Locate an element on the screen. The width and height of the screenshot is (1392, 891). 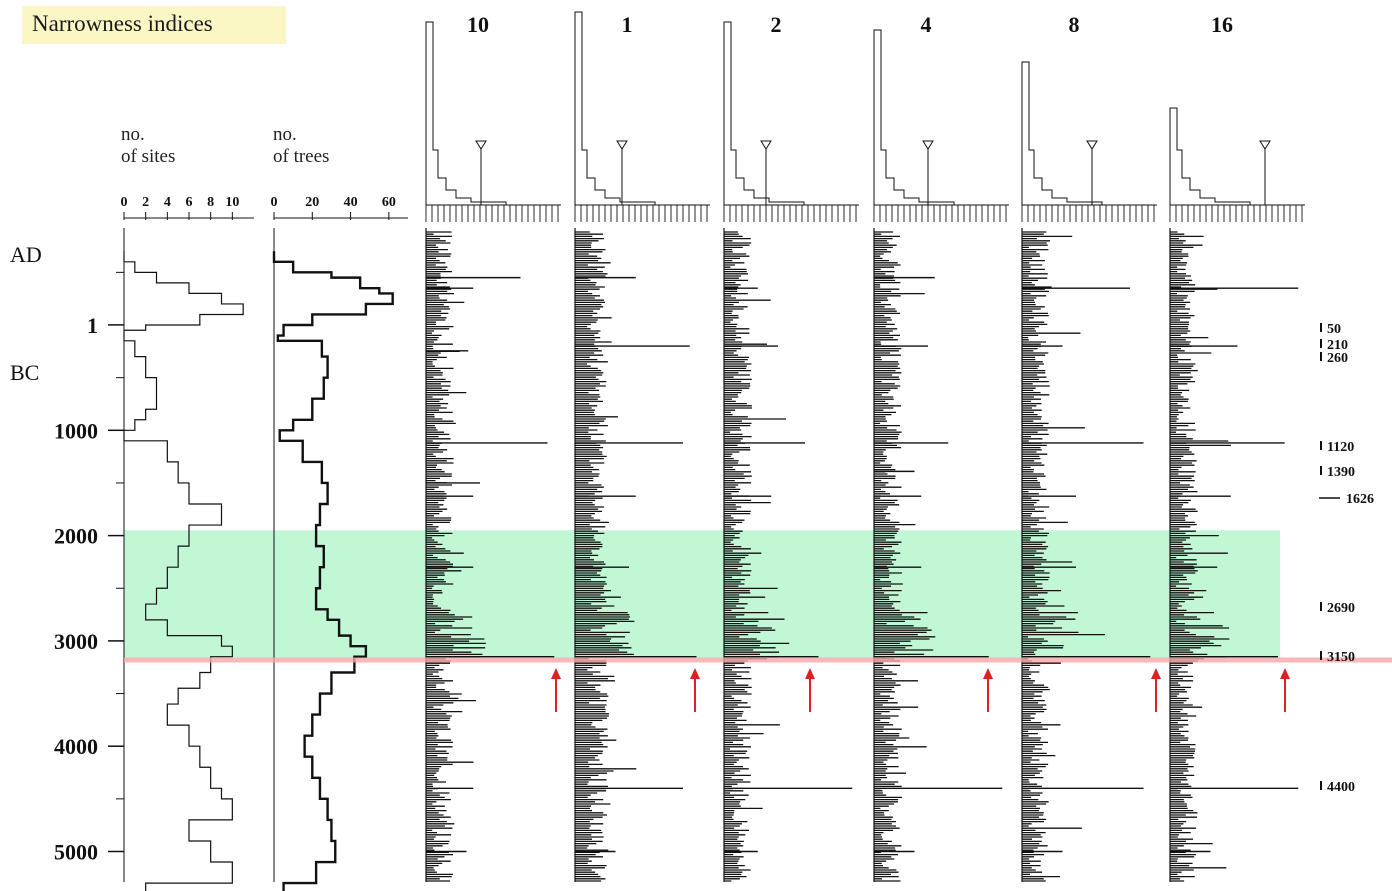
panel-label: 2 is located at coordinates (776, 24).